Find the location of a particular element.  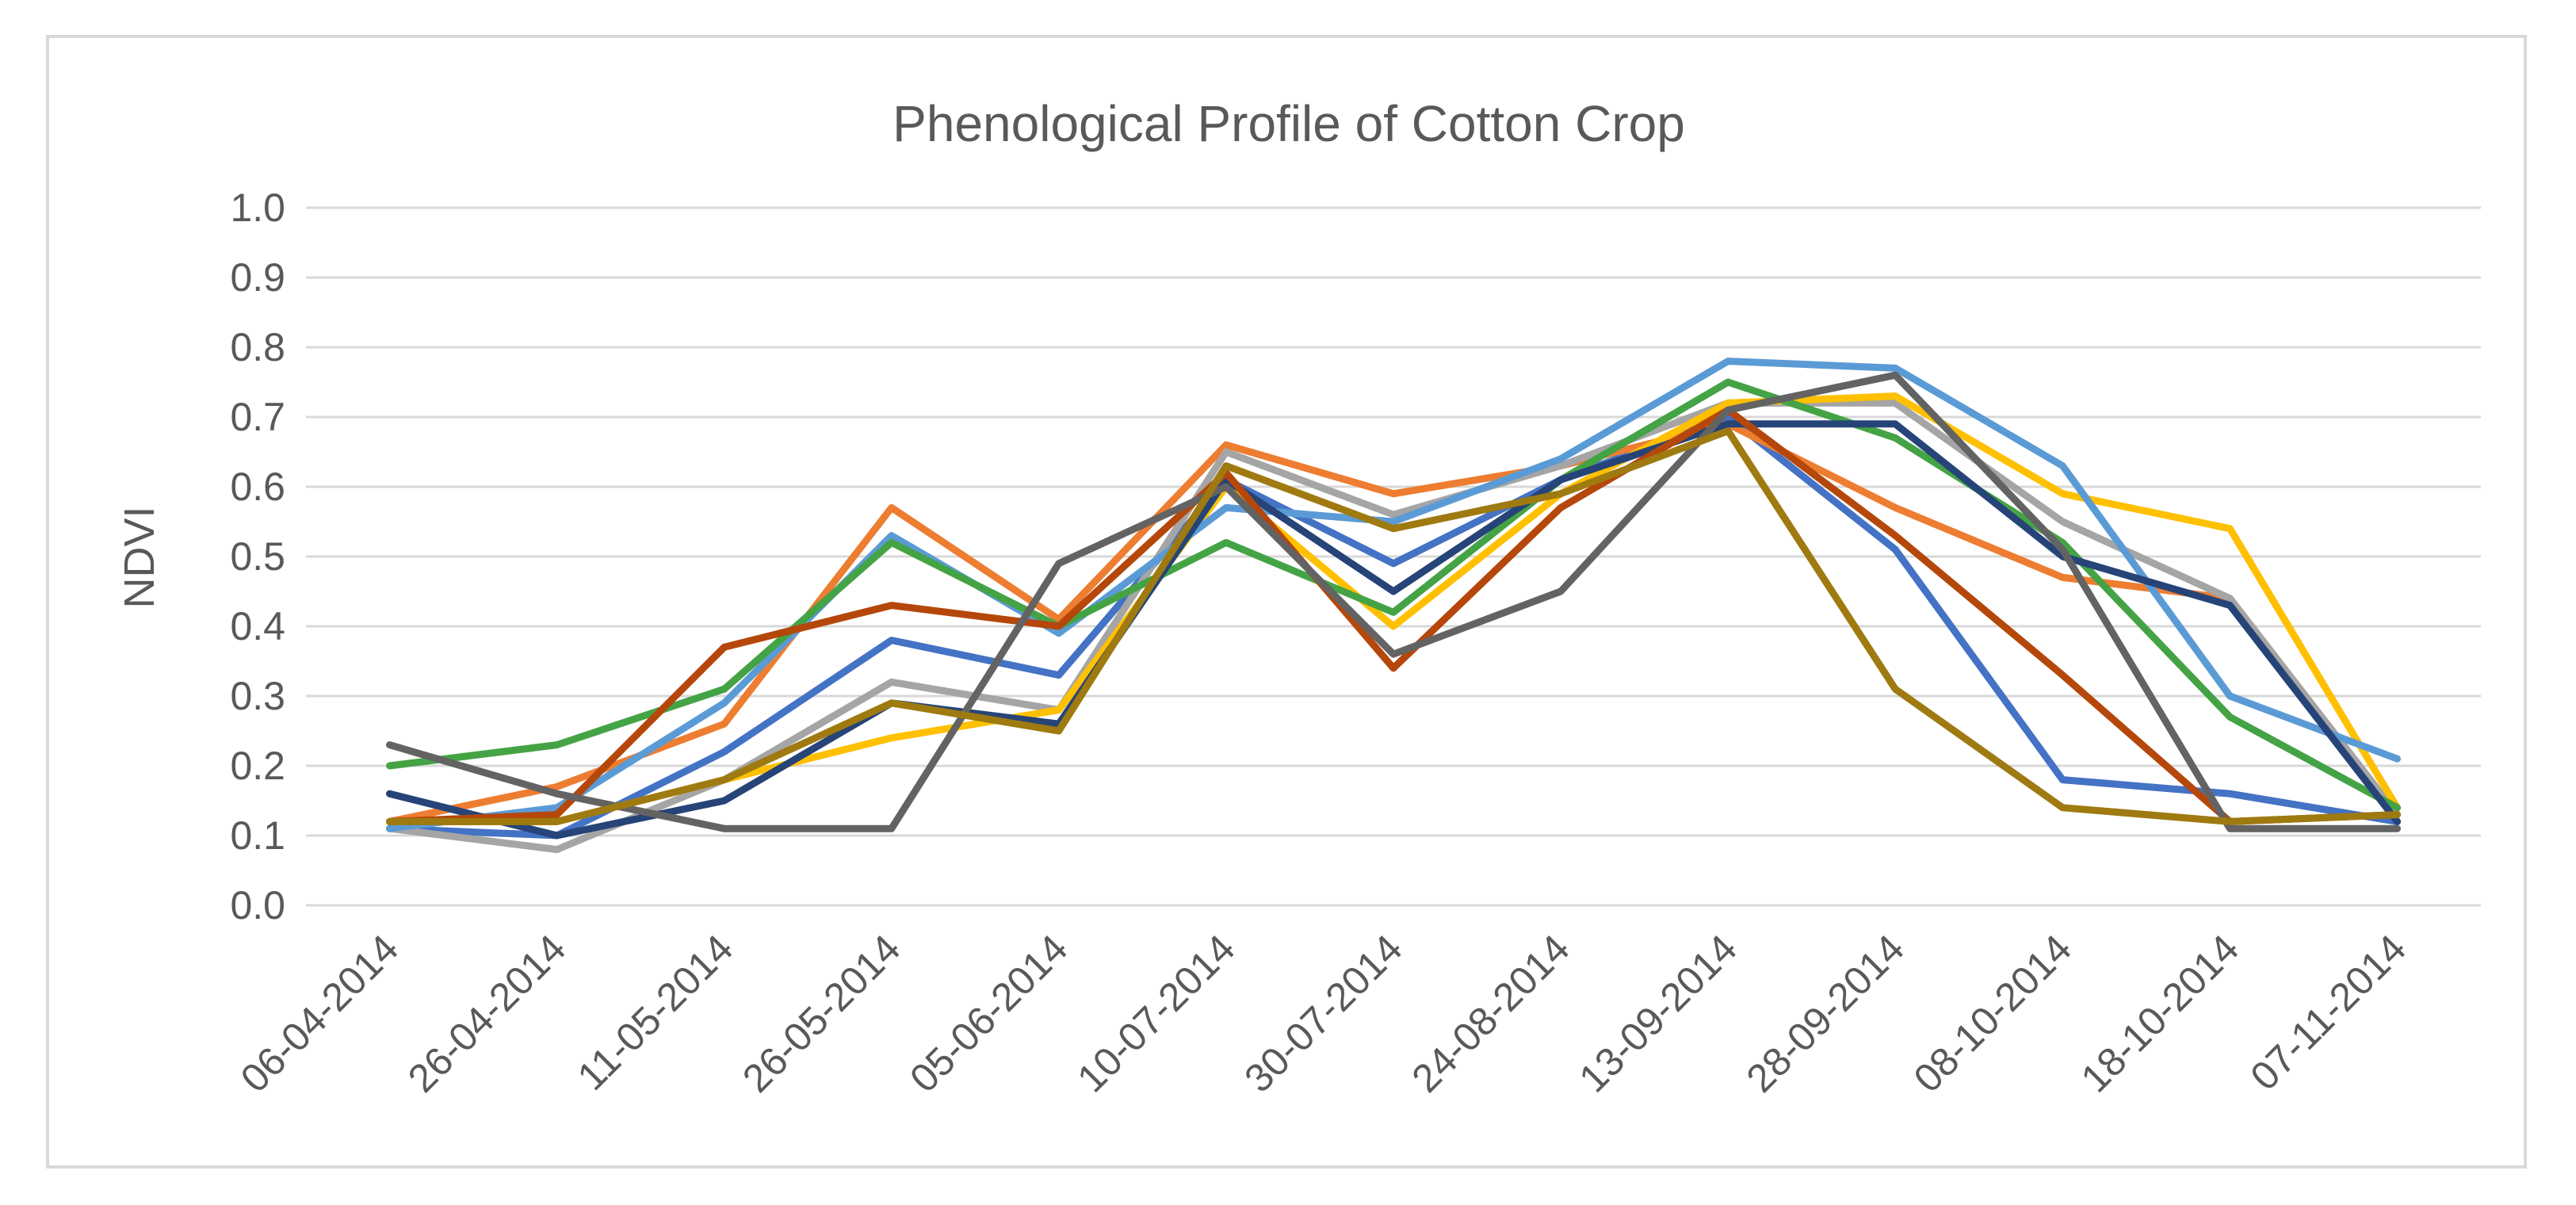

x-tick-label: 30-07-2014 is located at coordinates (1323, 1013).